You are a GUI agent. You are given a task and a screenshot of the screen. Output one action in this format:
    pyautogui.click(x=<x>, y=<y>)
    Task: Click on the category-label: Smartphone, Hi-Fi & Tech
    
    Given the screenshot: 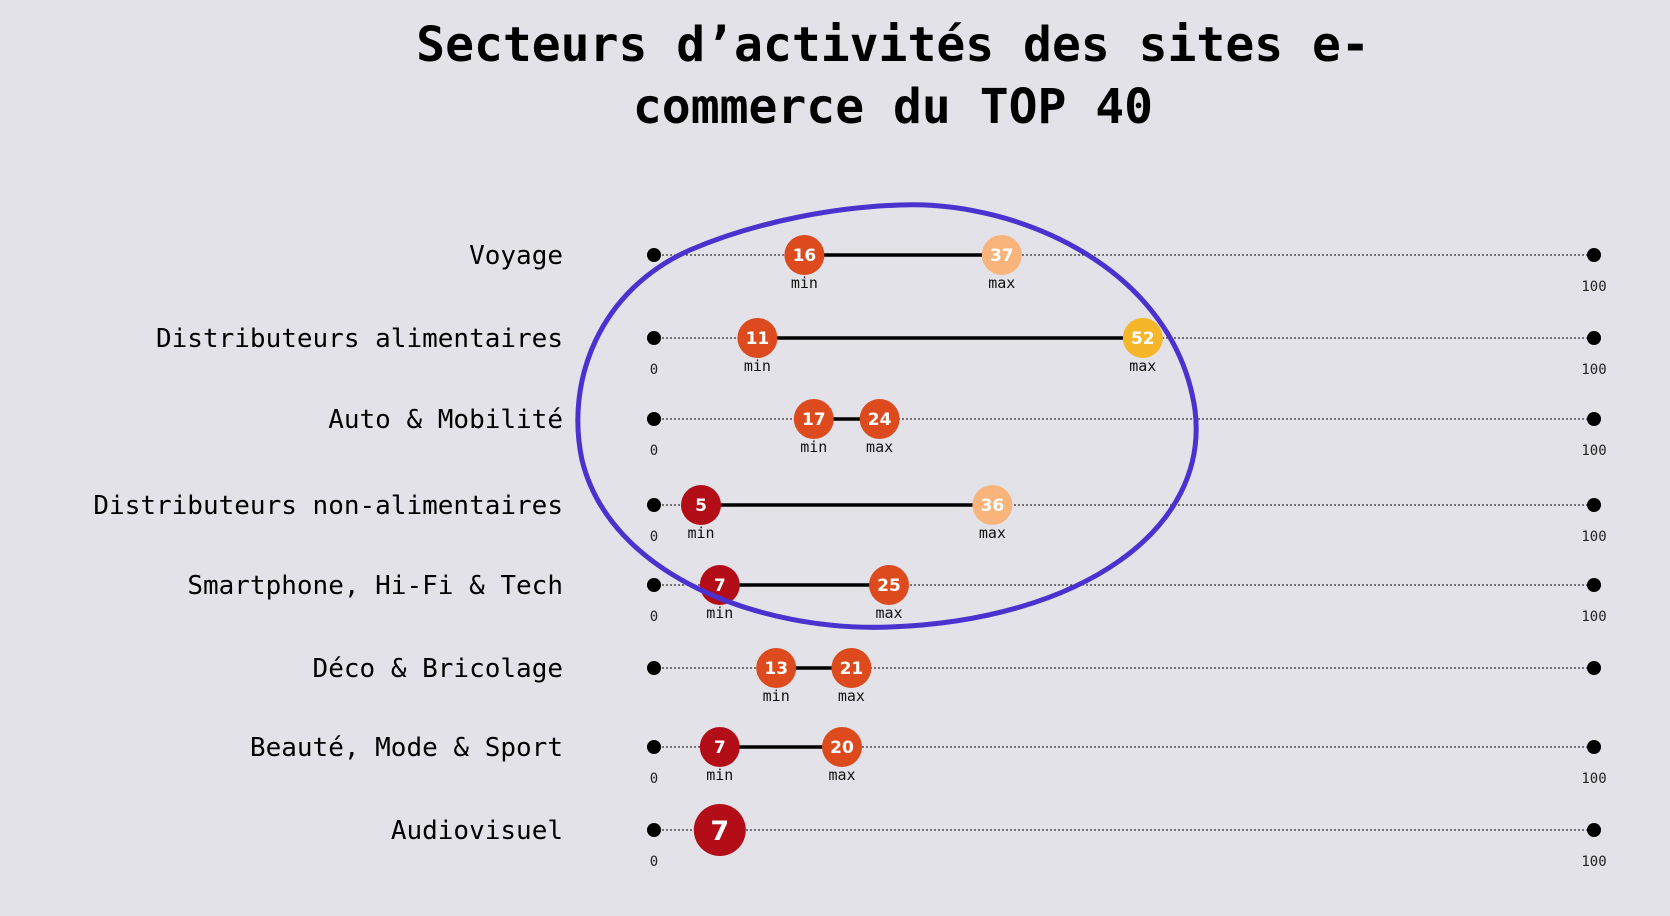 What is the action you would take?
    pyautogui.click(x=375, y=586)
    